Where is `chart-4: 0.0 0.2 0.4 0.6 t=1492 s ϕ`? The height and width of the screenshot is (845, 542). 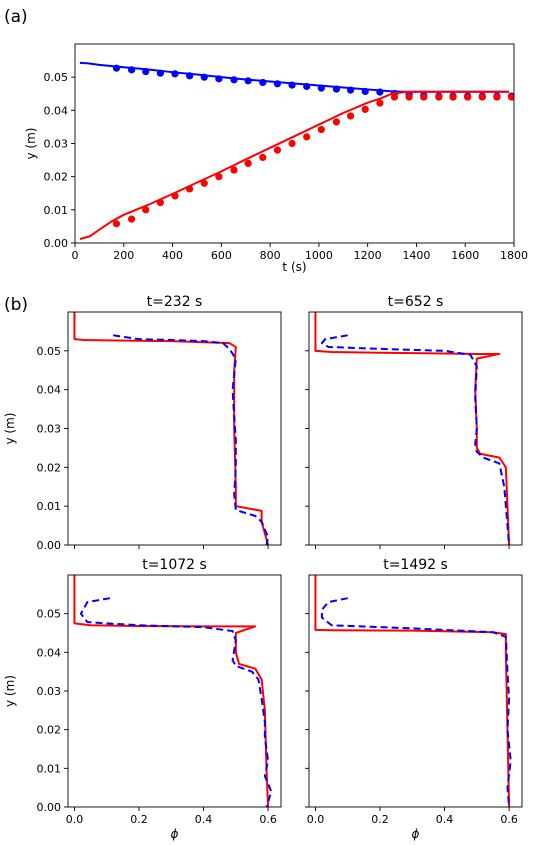 chart-4: 0.0 0.2 0.4 0.6 t=1492 s ϕ is located at coordinates (414, 699).